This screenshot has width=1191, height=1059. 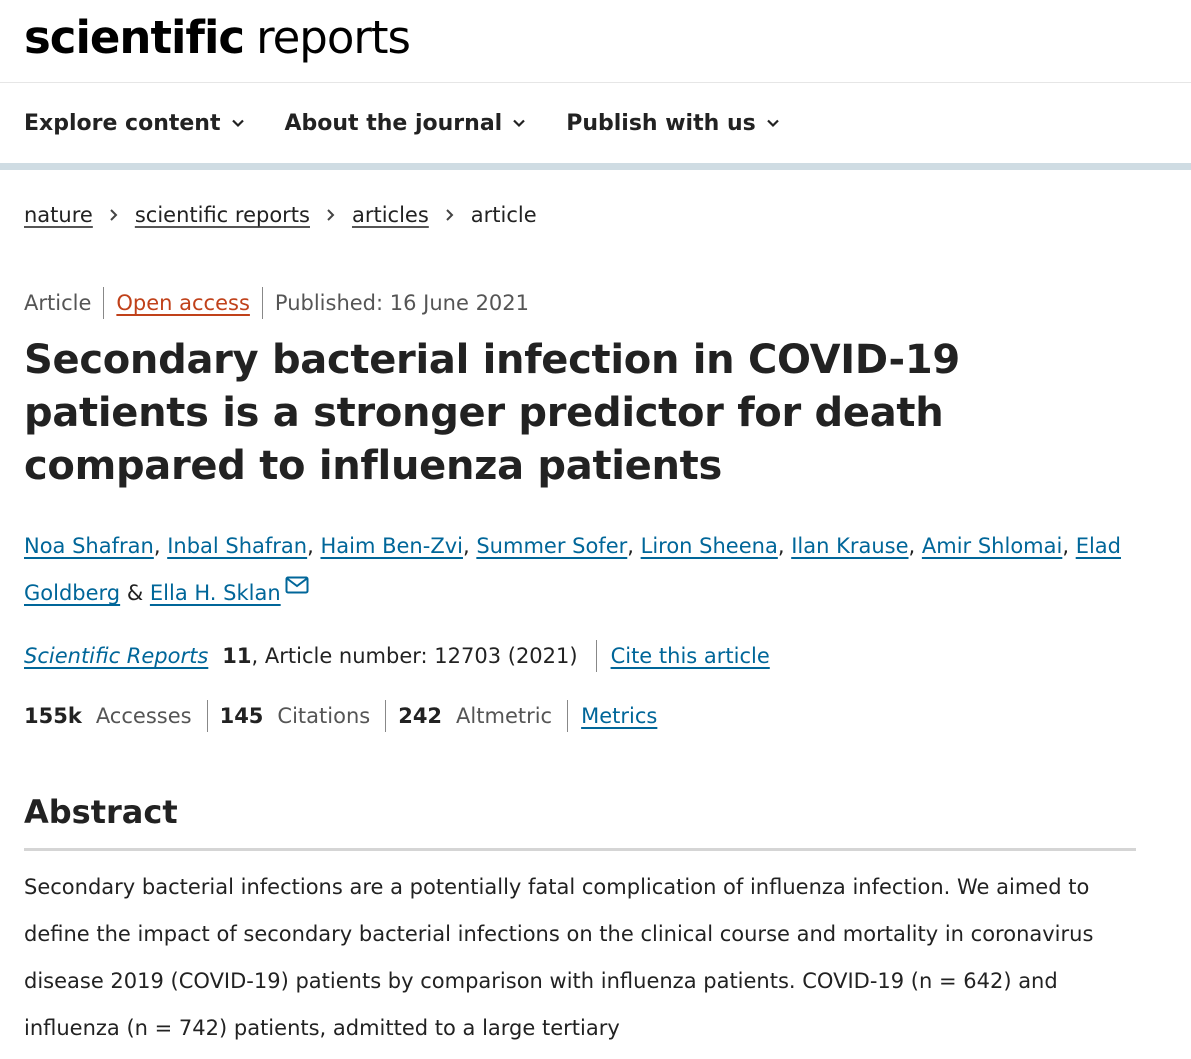 What do you see at coordinates (237, 656) in the screenshot?
I see `journal-volume: 11` at bounding box center [237, 656].